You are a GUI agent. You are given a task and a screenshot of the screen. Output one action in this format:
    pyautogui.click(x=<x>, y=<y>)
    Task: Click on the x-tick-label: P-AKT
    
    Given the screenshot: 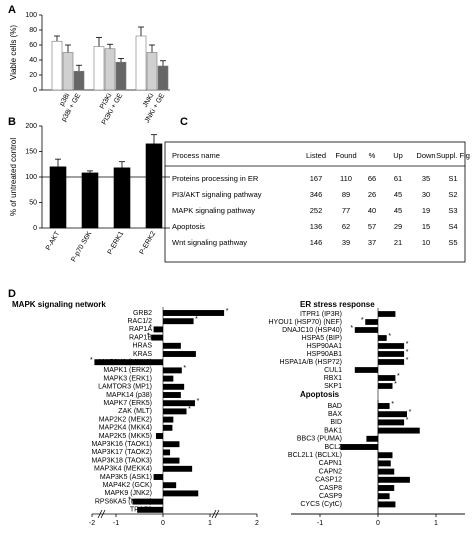 What is the action you would take?
    pyautogui.click(x=53, y=241)
    